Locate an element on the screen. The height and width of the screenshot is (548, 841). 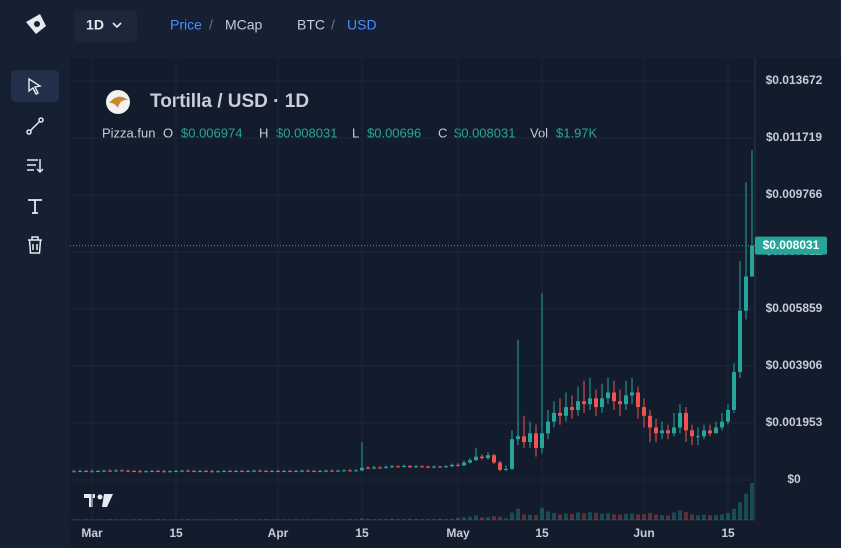
mcap-toggle: MCap is located at coordinates (244, 25).